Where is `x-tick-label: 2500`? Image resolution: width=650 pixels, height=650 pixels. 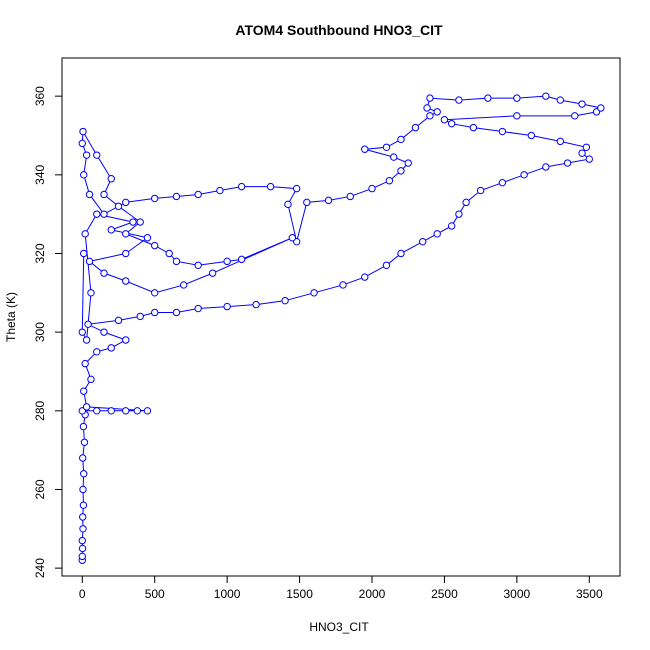
x-tick-label: 2500 is located at coordinates (444, 594).